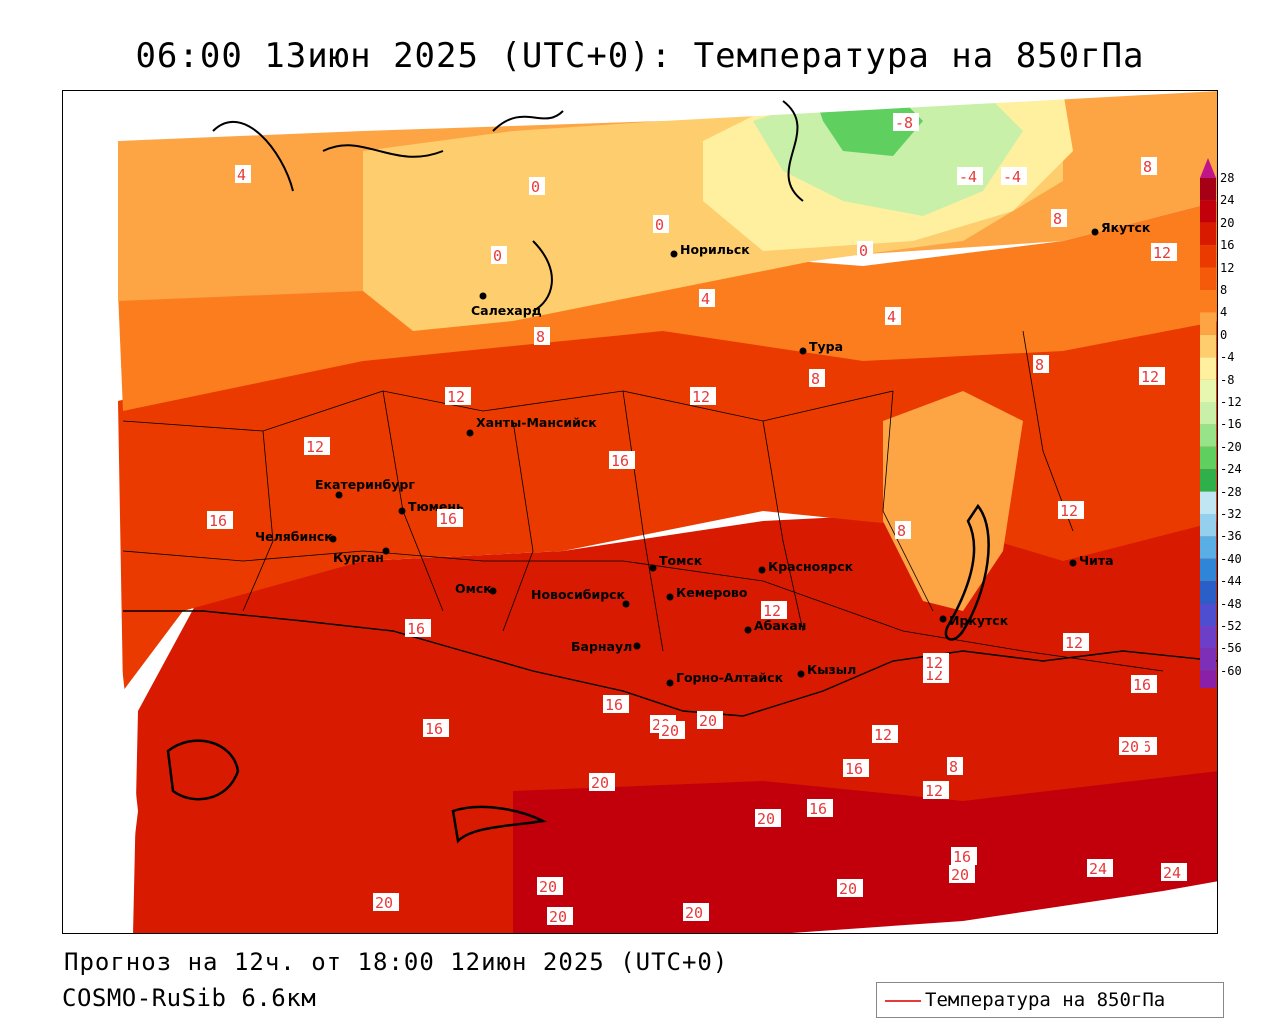 The image size is (1280, 1024). What do you see at coordinates (1227, 357) in the screenshot?
I see `scale-tick-label: -4` at bounding box center [1227, 357].